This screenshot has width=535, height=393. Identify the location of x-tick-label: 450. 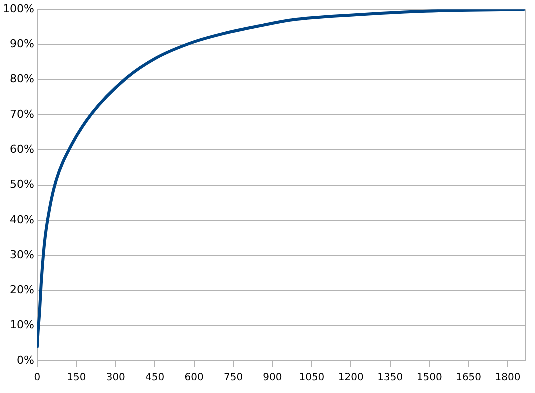
(155, 378).